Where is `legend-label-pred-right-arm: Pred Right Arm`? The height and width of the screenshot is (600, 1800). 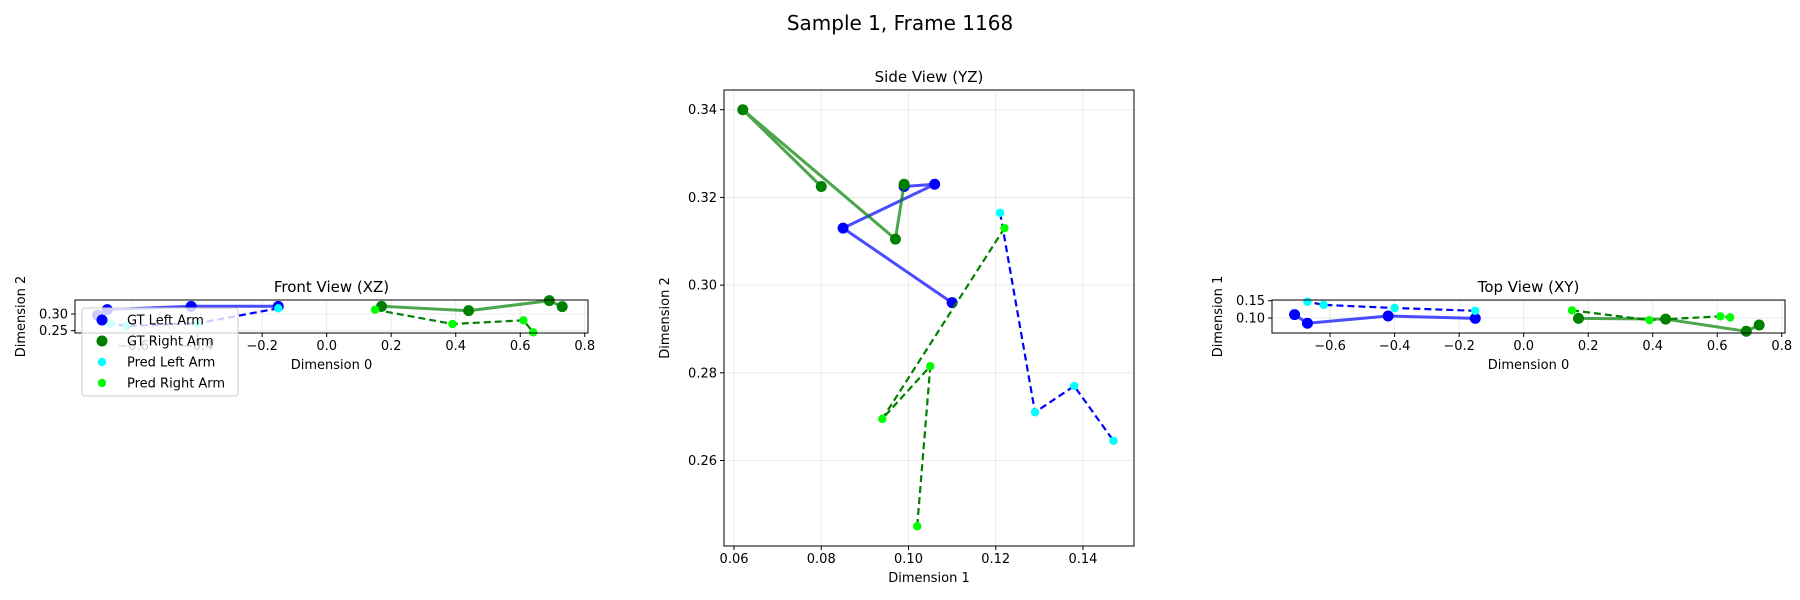
legend-label-pred-right-arm: Pred Right Arm is located at coordinates (176, 384).